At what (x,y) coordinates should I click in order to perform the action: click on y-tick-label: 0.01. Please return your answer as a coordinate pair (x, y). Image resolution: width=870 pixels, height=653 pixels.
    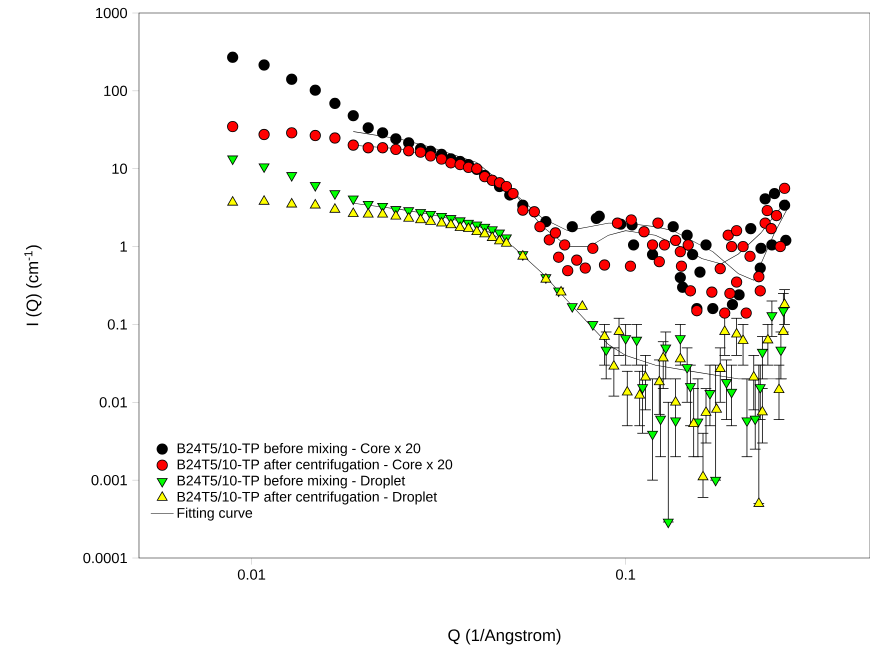
    Looking at the image, I should click on (113, 402).